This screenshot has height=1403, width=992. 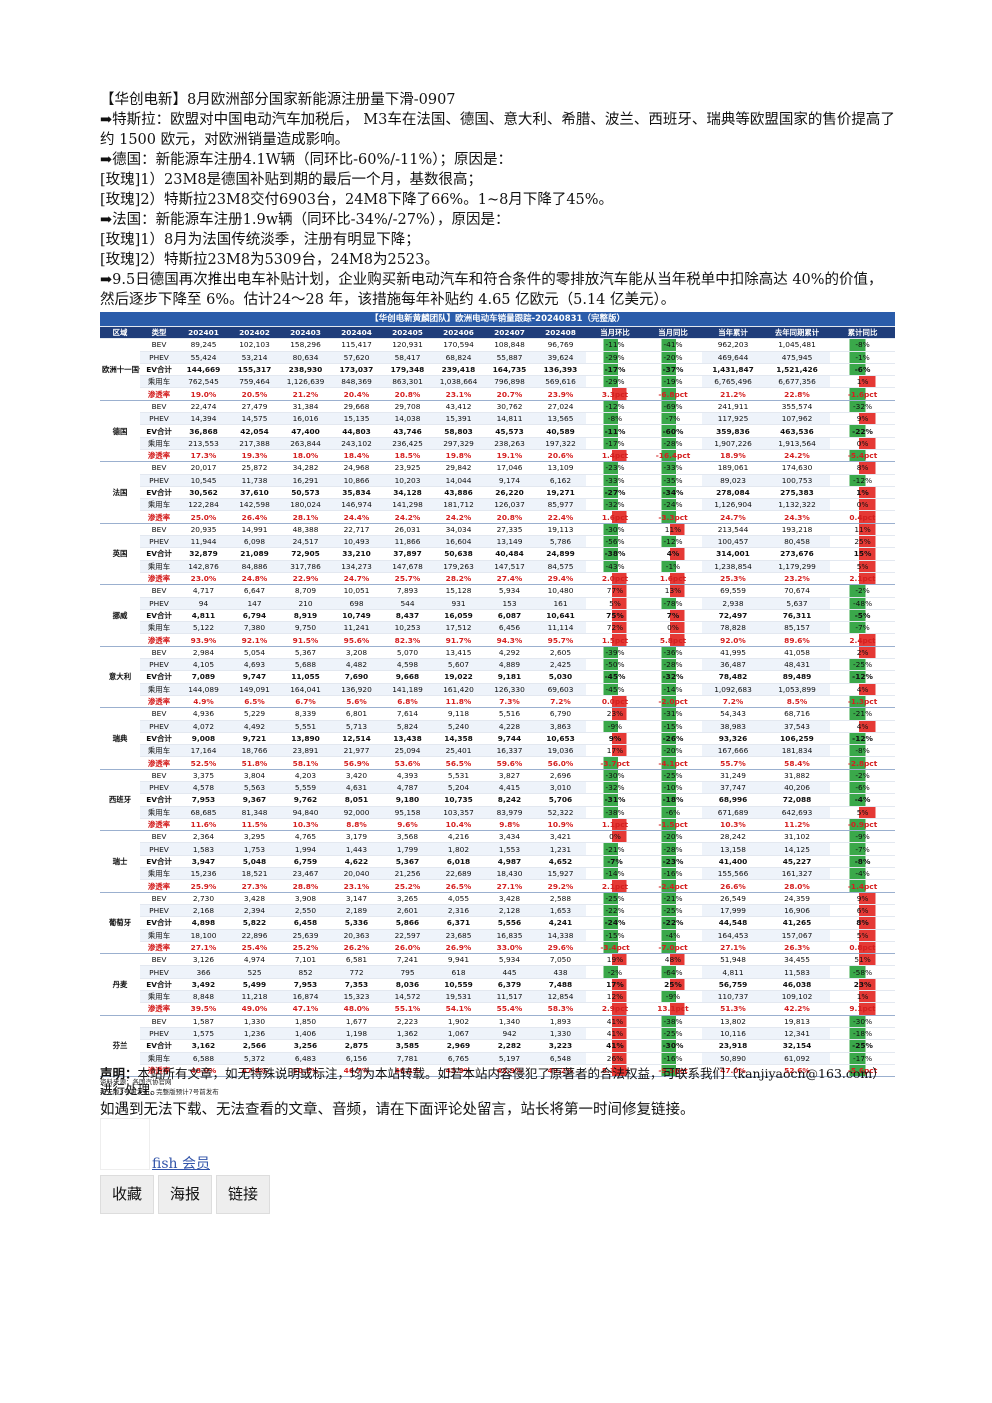 What do you see at coordinates (560, 985) in the screenshot?
I see `value-cell: 7,488` at bounding box center [560, 985].